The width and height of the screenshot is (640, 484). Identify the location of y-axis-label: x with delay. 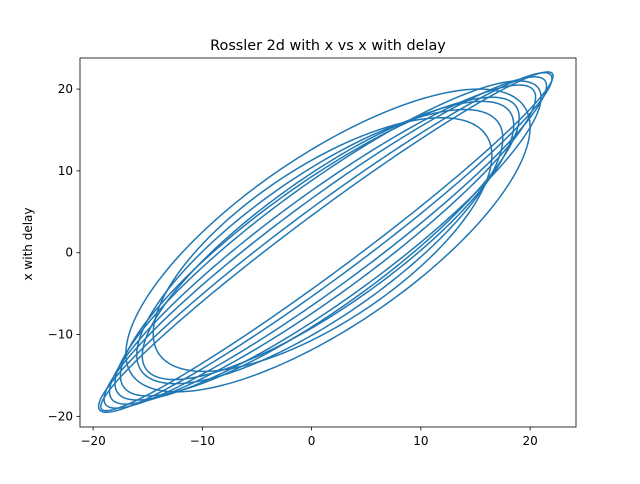
(28, 244).